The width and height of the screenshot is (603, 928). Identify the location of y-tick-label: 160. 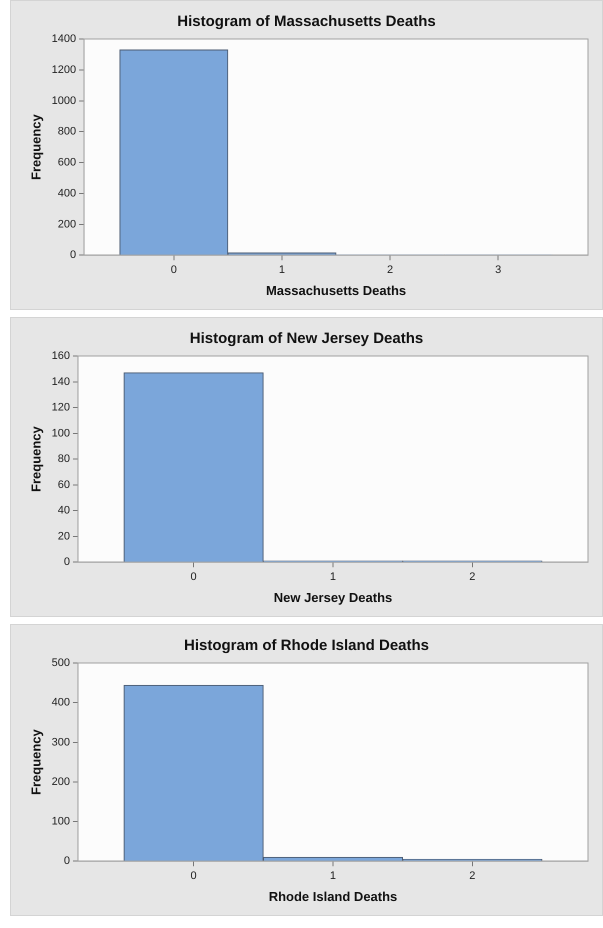
(61, 356).